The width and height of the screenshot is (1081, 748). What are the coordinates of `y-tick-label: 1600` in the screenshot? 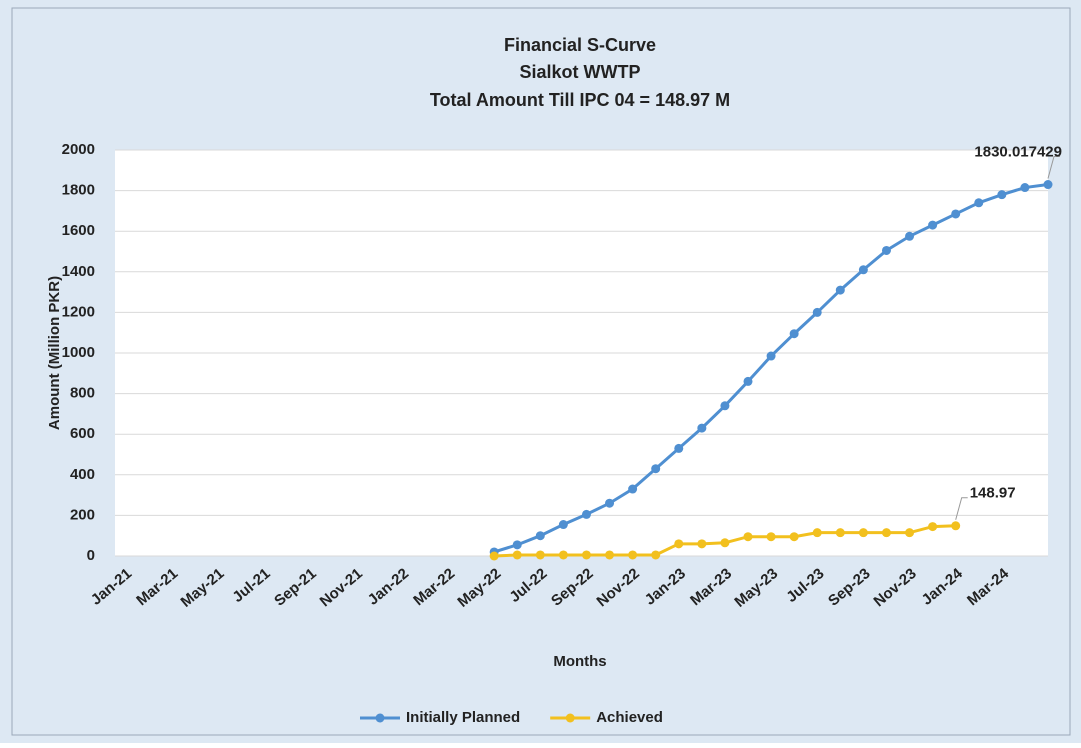 It's located at (78, 230).